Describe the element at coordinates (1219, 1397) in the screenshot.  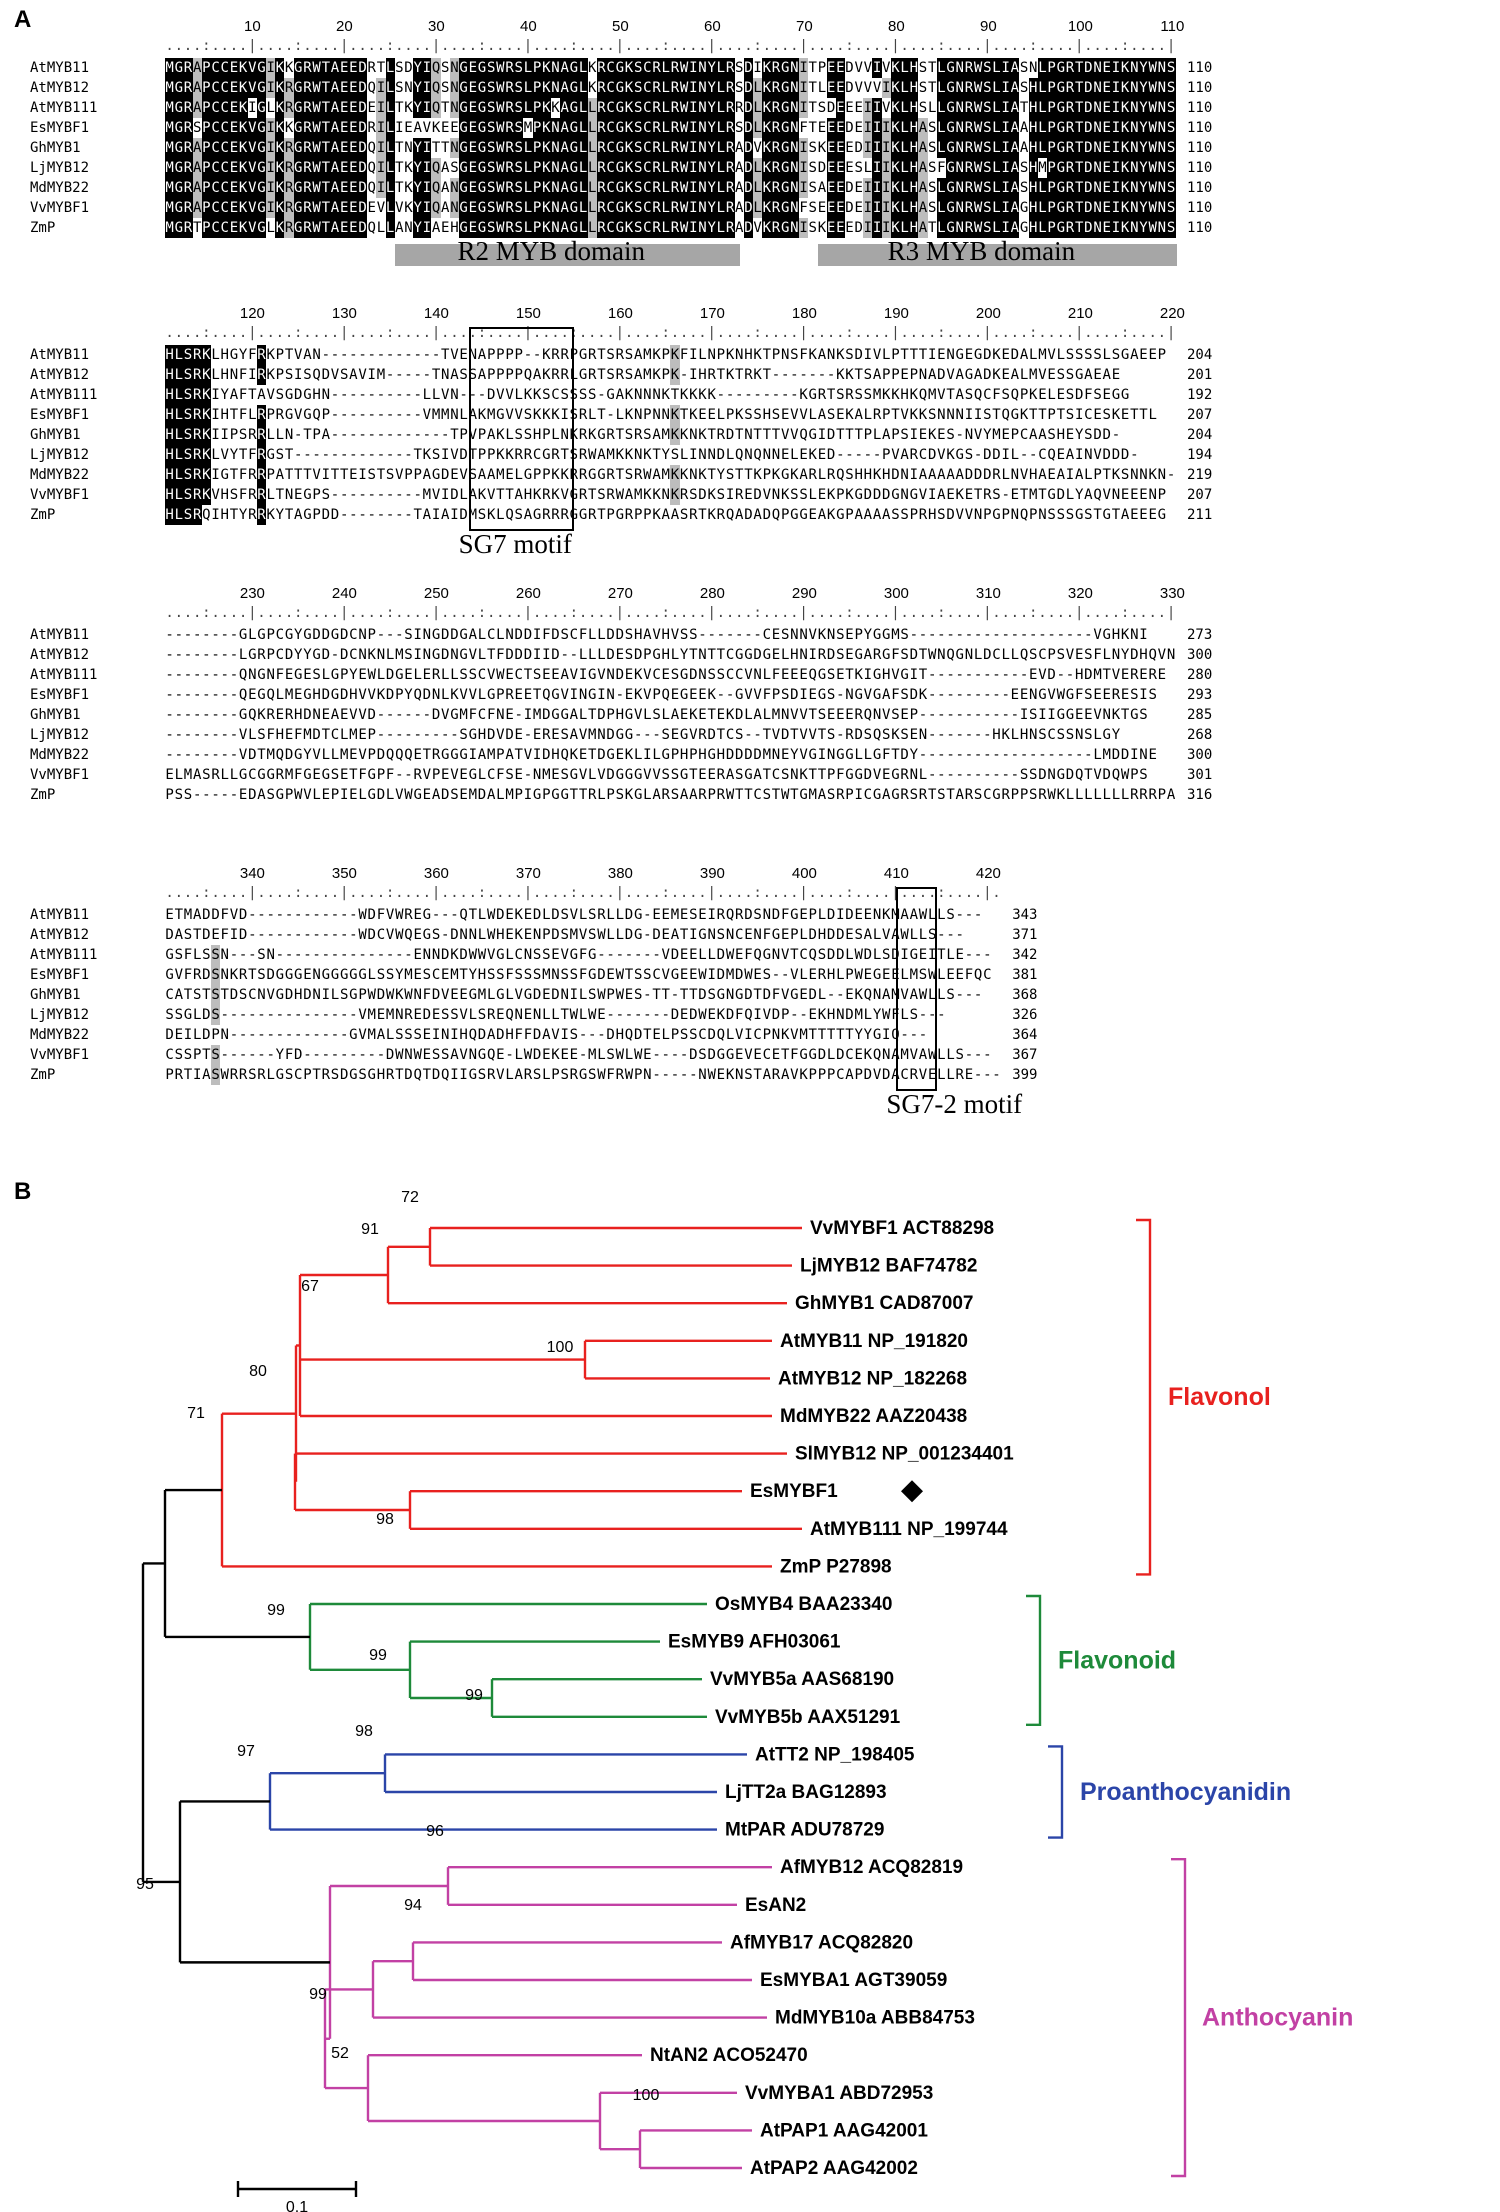
I see `clade-label: Flavonol` at that location.